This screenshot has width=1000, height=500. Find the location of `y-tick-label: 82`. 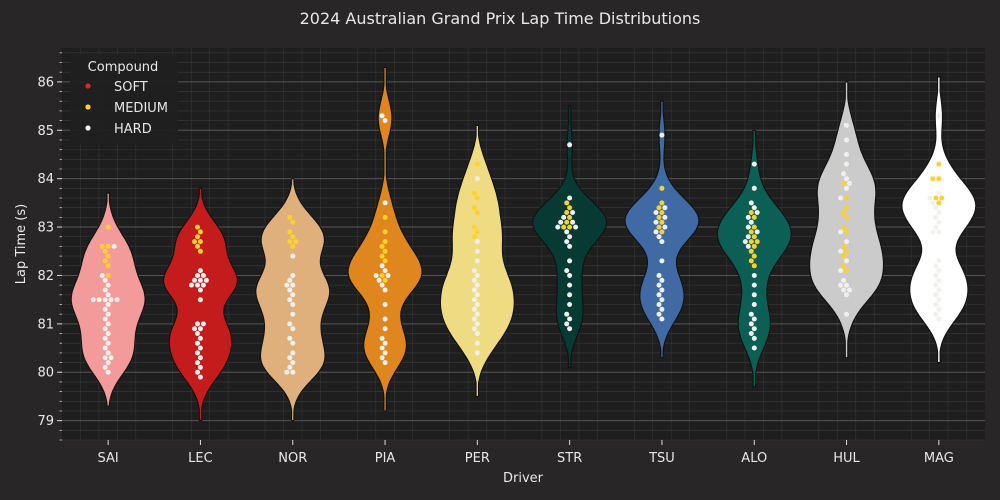

y-tick-label: 82 is located at coordinates (45, 276).